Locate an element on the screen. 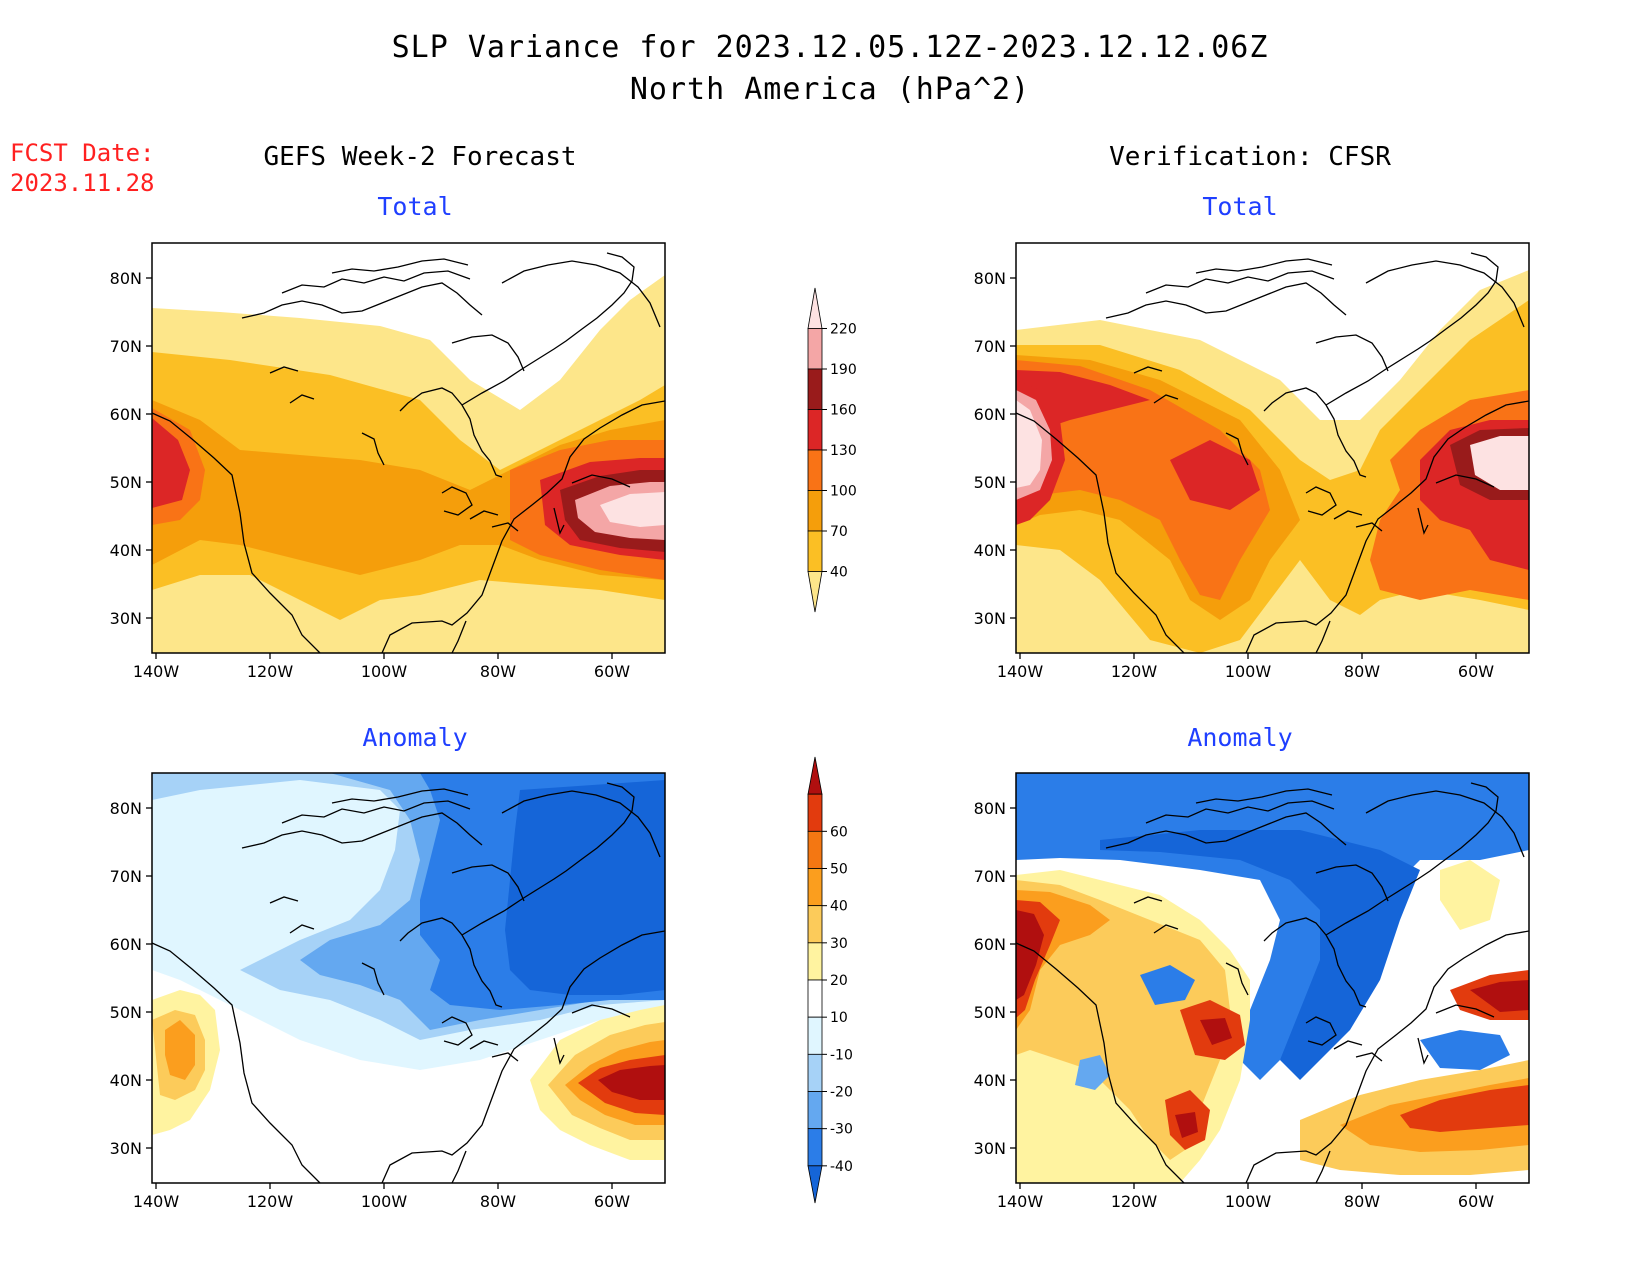  map-panel-top-right is located at coordinates (1272, 448).